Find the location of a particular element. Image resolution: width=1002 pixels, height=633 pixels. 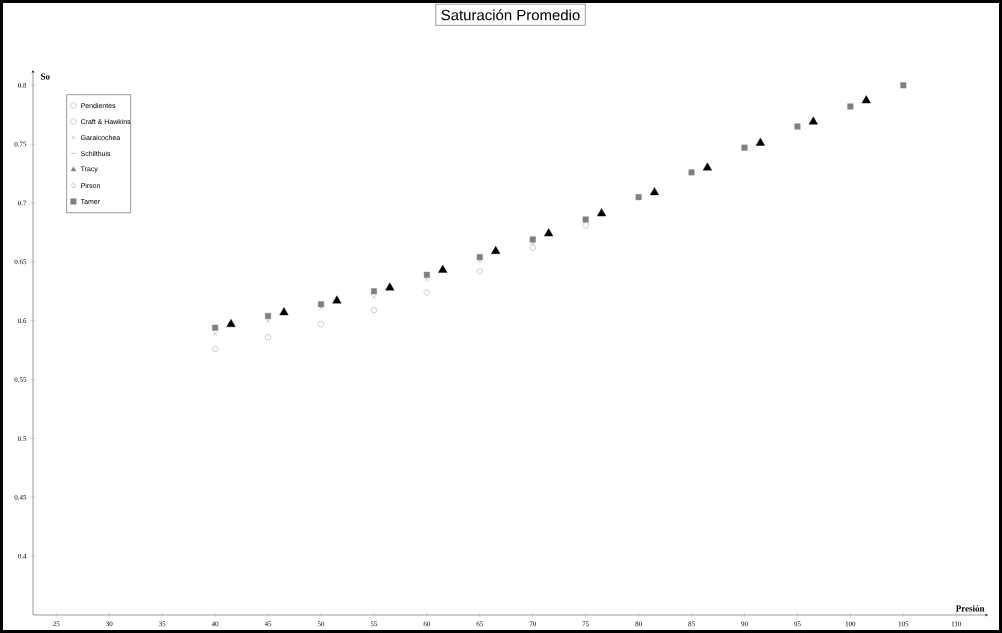

y-axis-title: So is located at coordinates (45, 76).